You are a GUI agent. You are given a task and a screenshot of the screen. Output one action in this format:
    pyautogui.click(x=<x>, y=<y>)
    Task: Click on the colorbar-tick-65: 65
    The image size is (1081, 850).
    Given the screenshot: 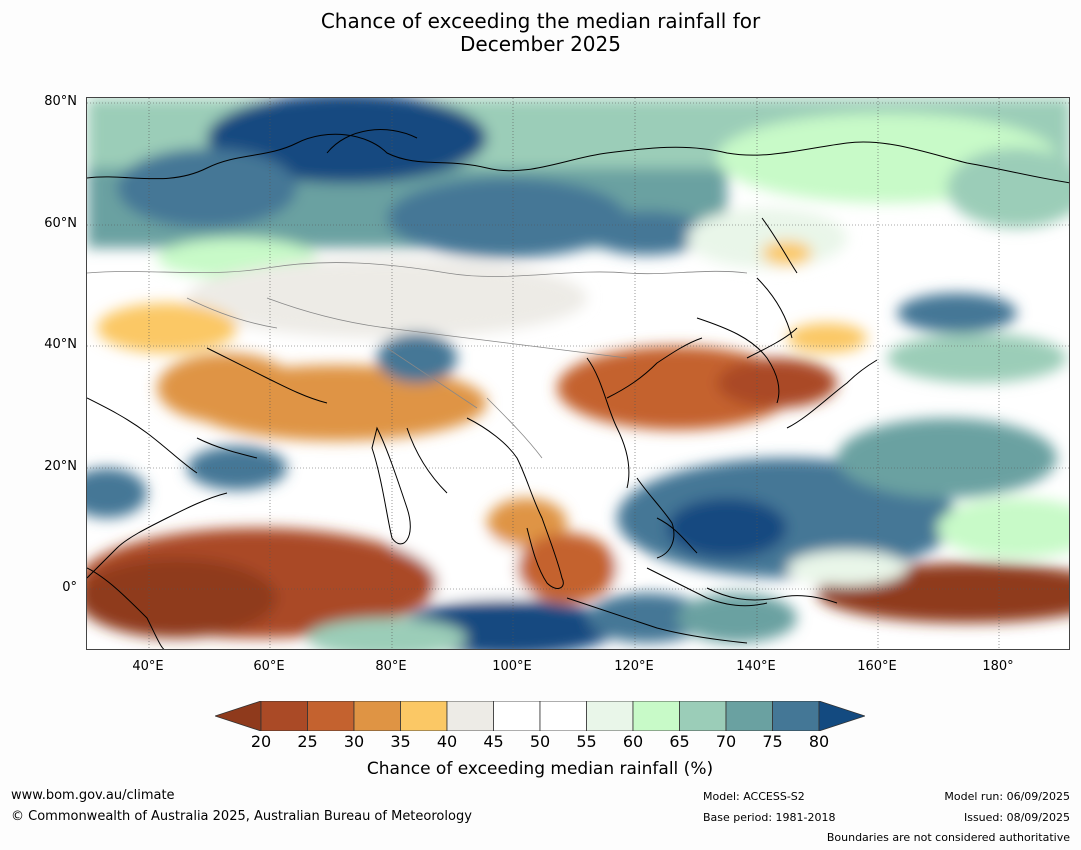 What is the action you would take?
    pyautogui.click(x=679, y=741)
    